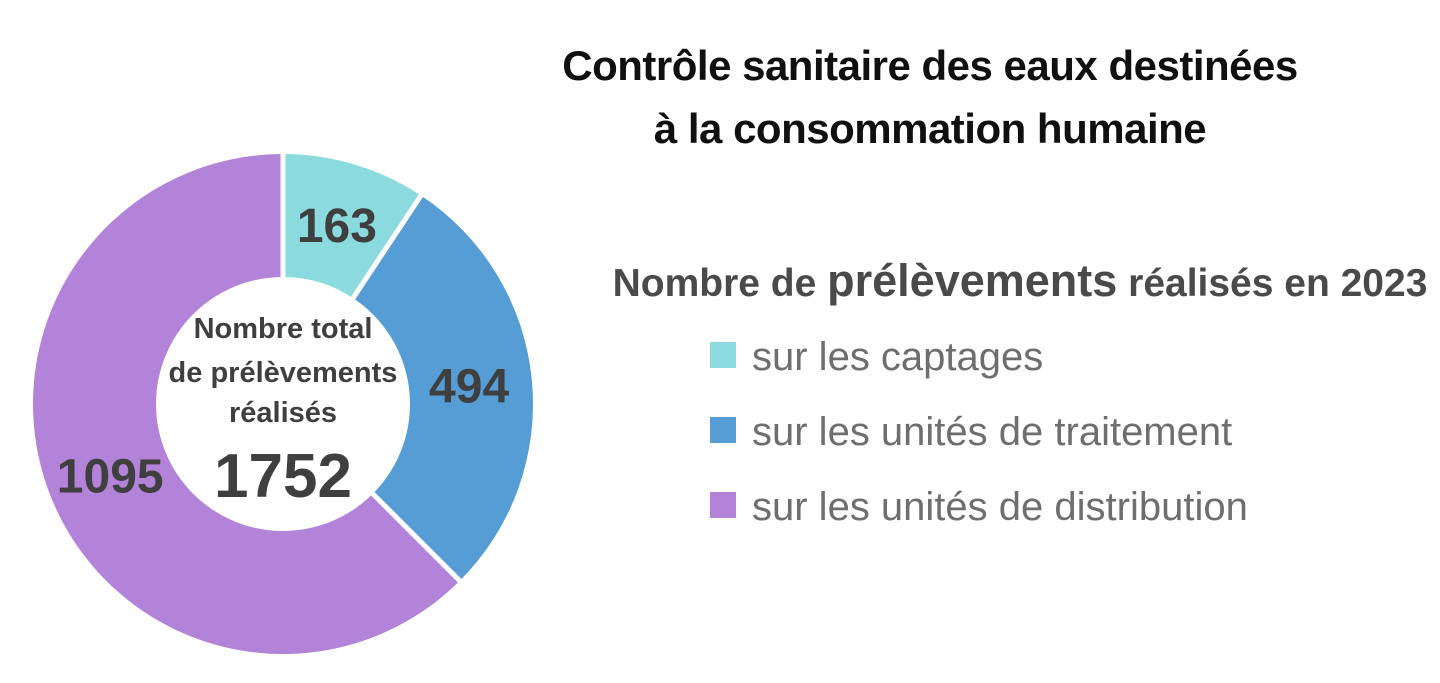 Image resolution: width=1440 pixels, height=683 pixels. I want to click on legend-item-2: sur les unités de traitement, so click(1075, 432).